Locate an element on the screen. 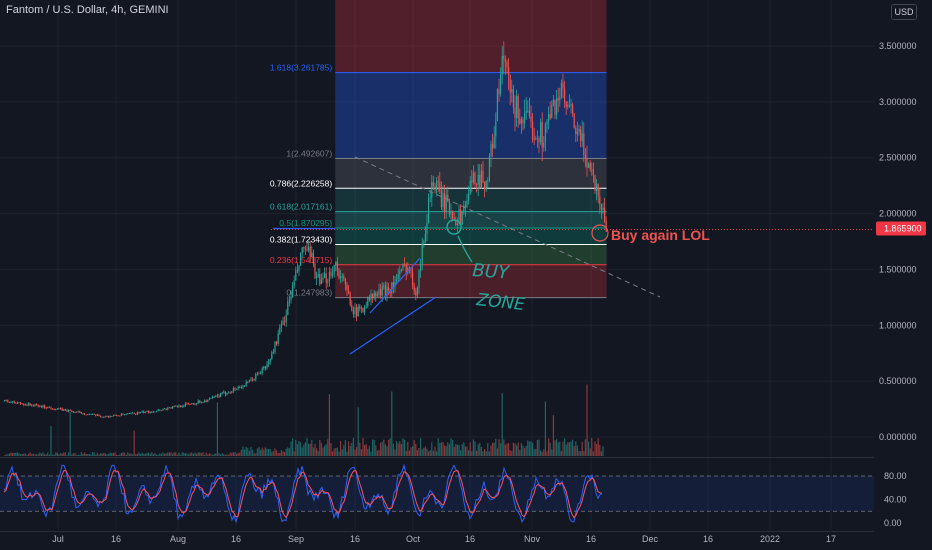 The image size is (932, 550). x-tick-label: Nov is located at coordinates (532, 539).